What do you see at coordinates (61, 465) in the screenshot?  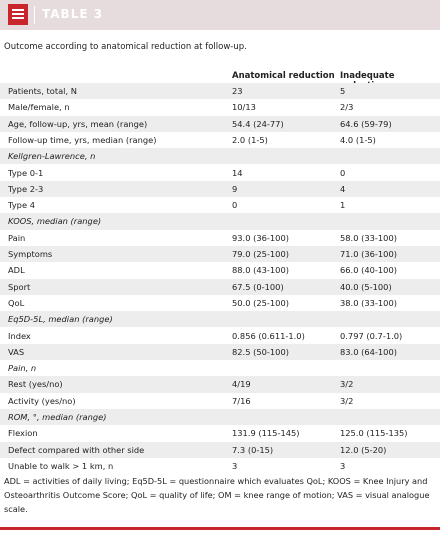 I see `row-label: Unable to walk > 1 km, n` at bounding box center [61, 465].